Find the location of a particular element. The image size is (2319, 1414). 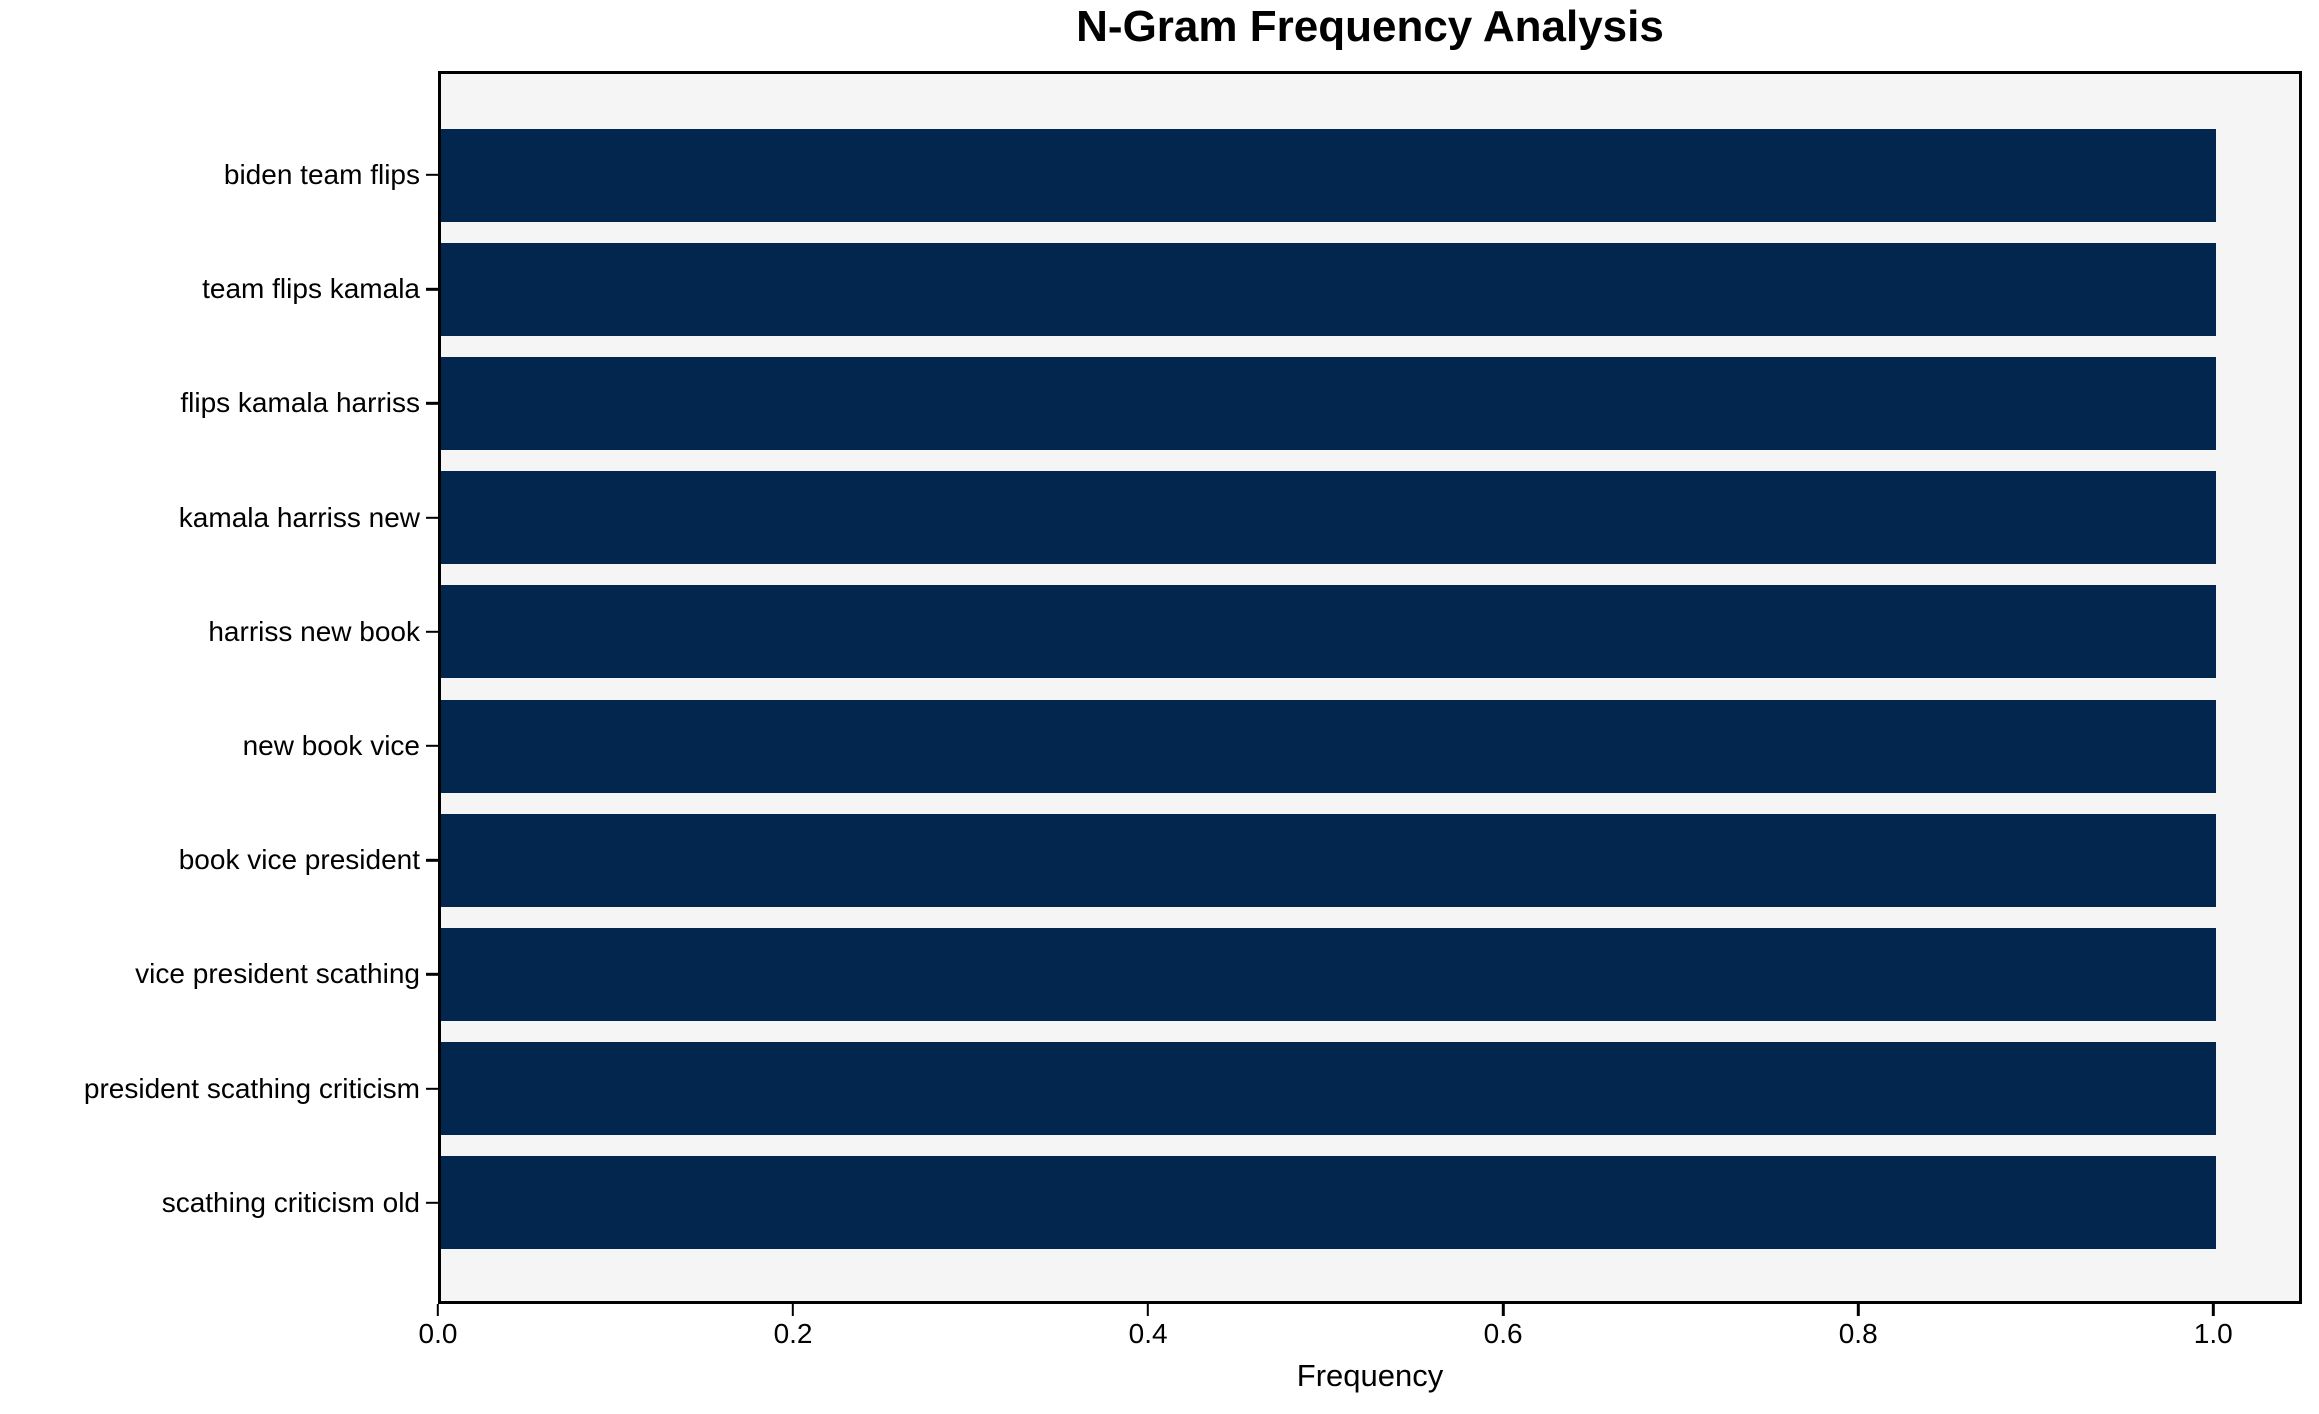

y-tick-label: harriss new book is located at coordinates (314, 631).